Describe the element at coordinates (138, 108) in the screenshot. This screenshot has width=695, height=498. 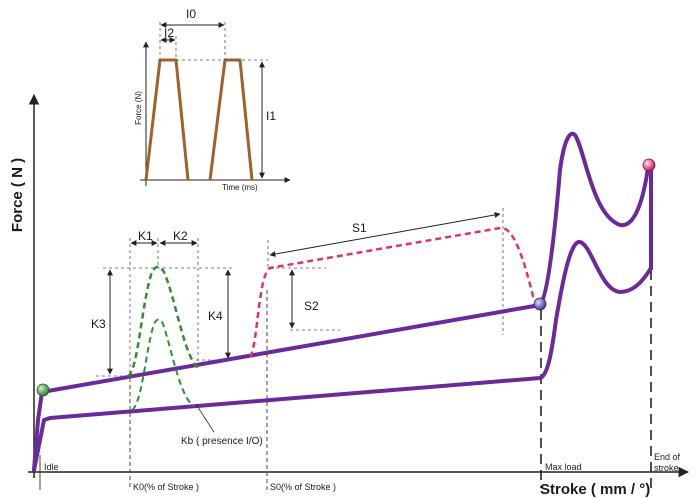
I see `inset-y-label: Force (N)` at that location.